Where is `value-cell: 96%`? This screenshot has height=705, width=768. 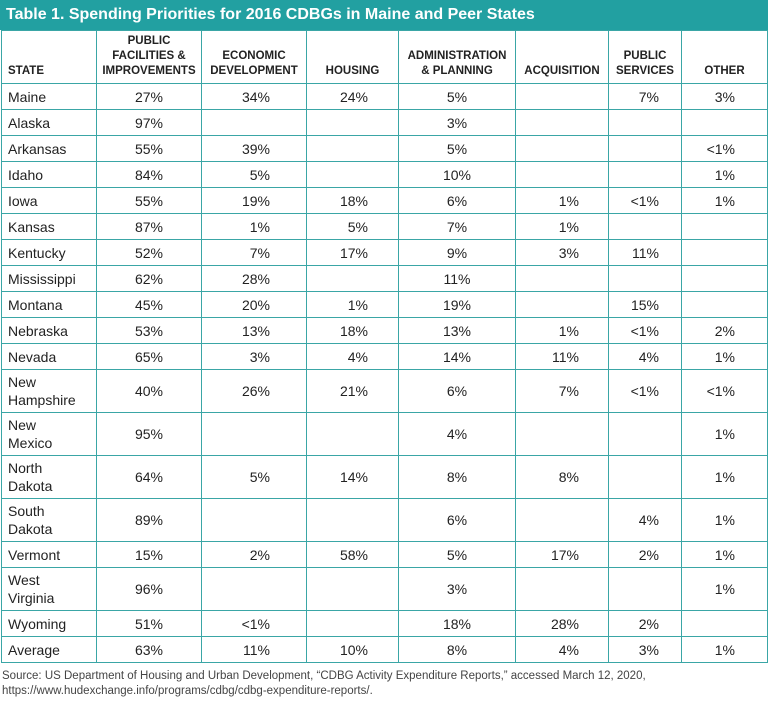 value-cell: 96% is located at coordinates (149, 589).